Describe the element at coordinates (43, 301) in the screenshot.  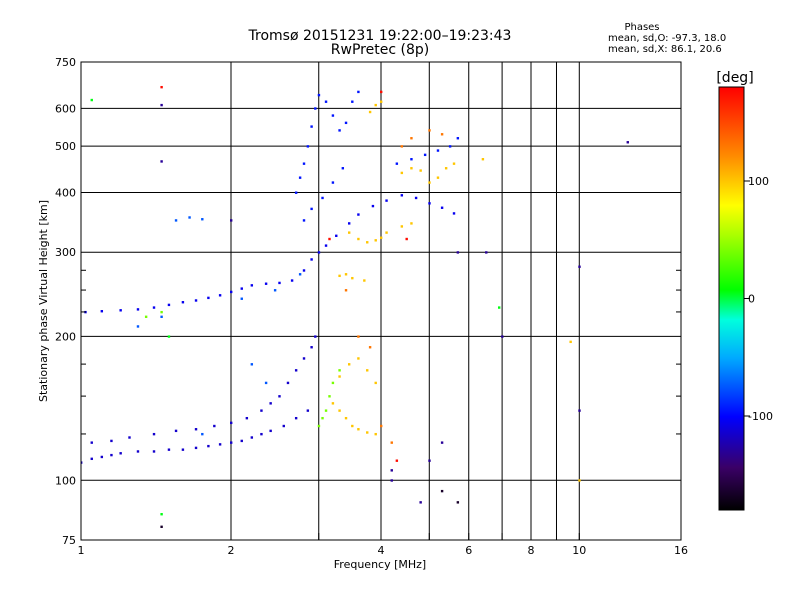
I see `y-axis-label: Stationary phase Virtual Height [km]` at that location.